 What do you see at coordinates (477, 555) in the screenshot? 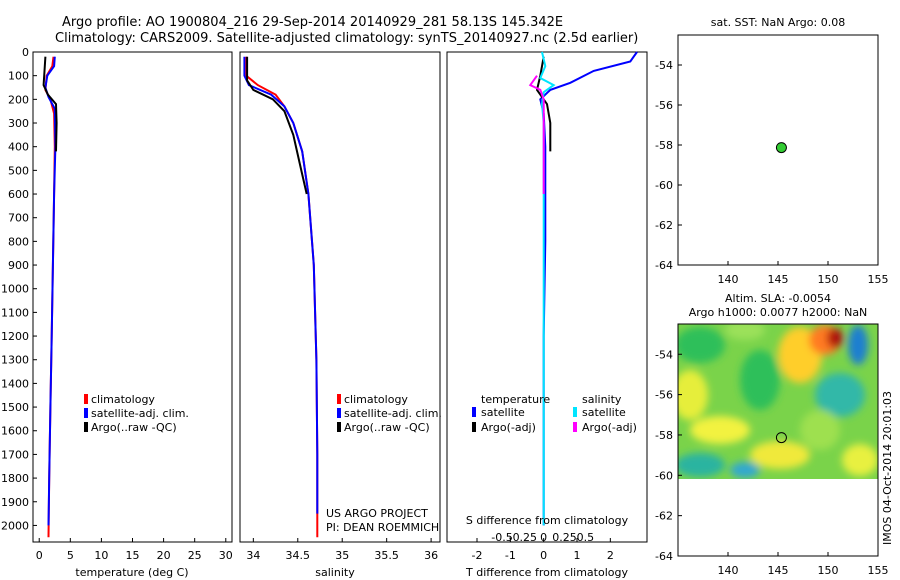
I see `x-tick-label: -2` at bounding box center [477, 555].